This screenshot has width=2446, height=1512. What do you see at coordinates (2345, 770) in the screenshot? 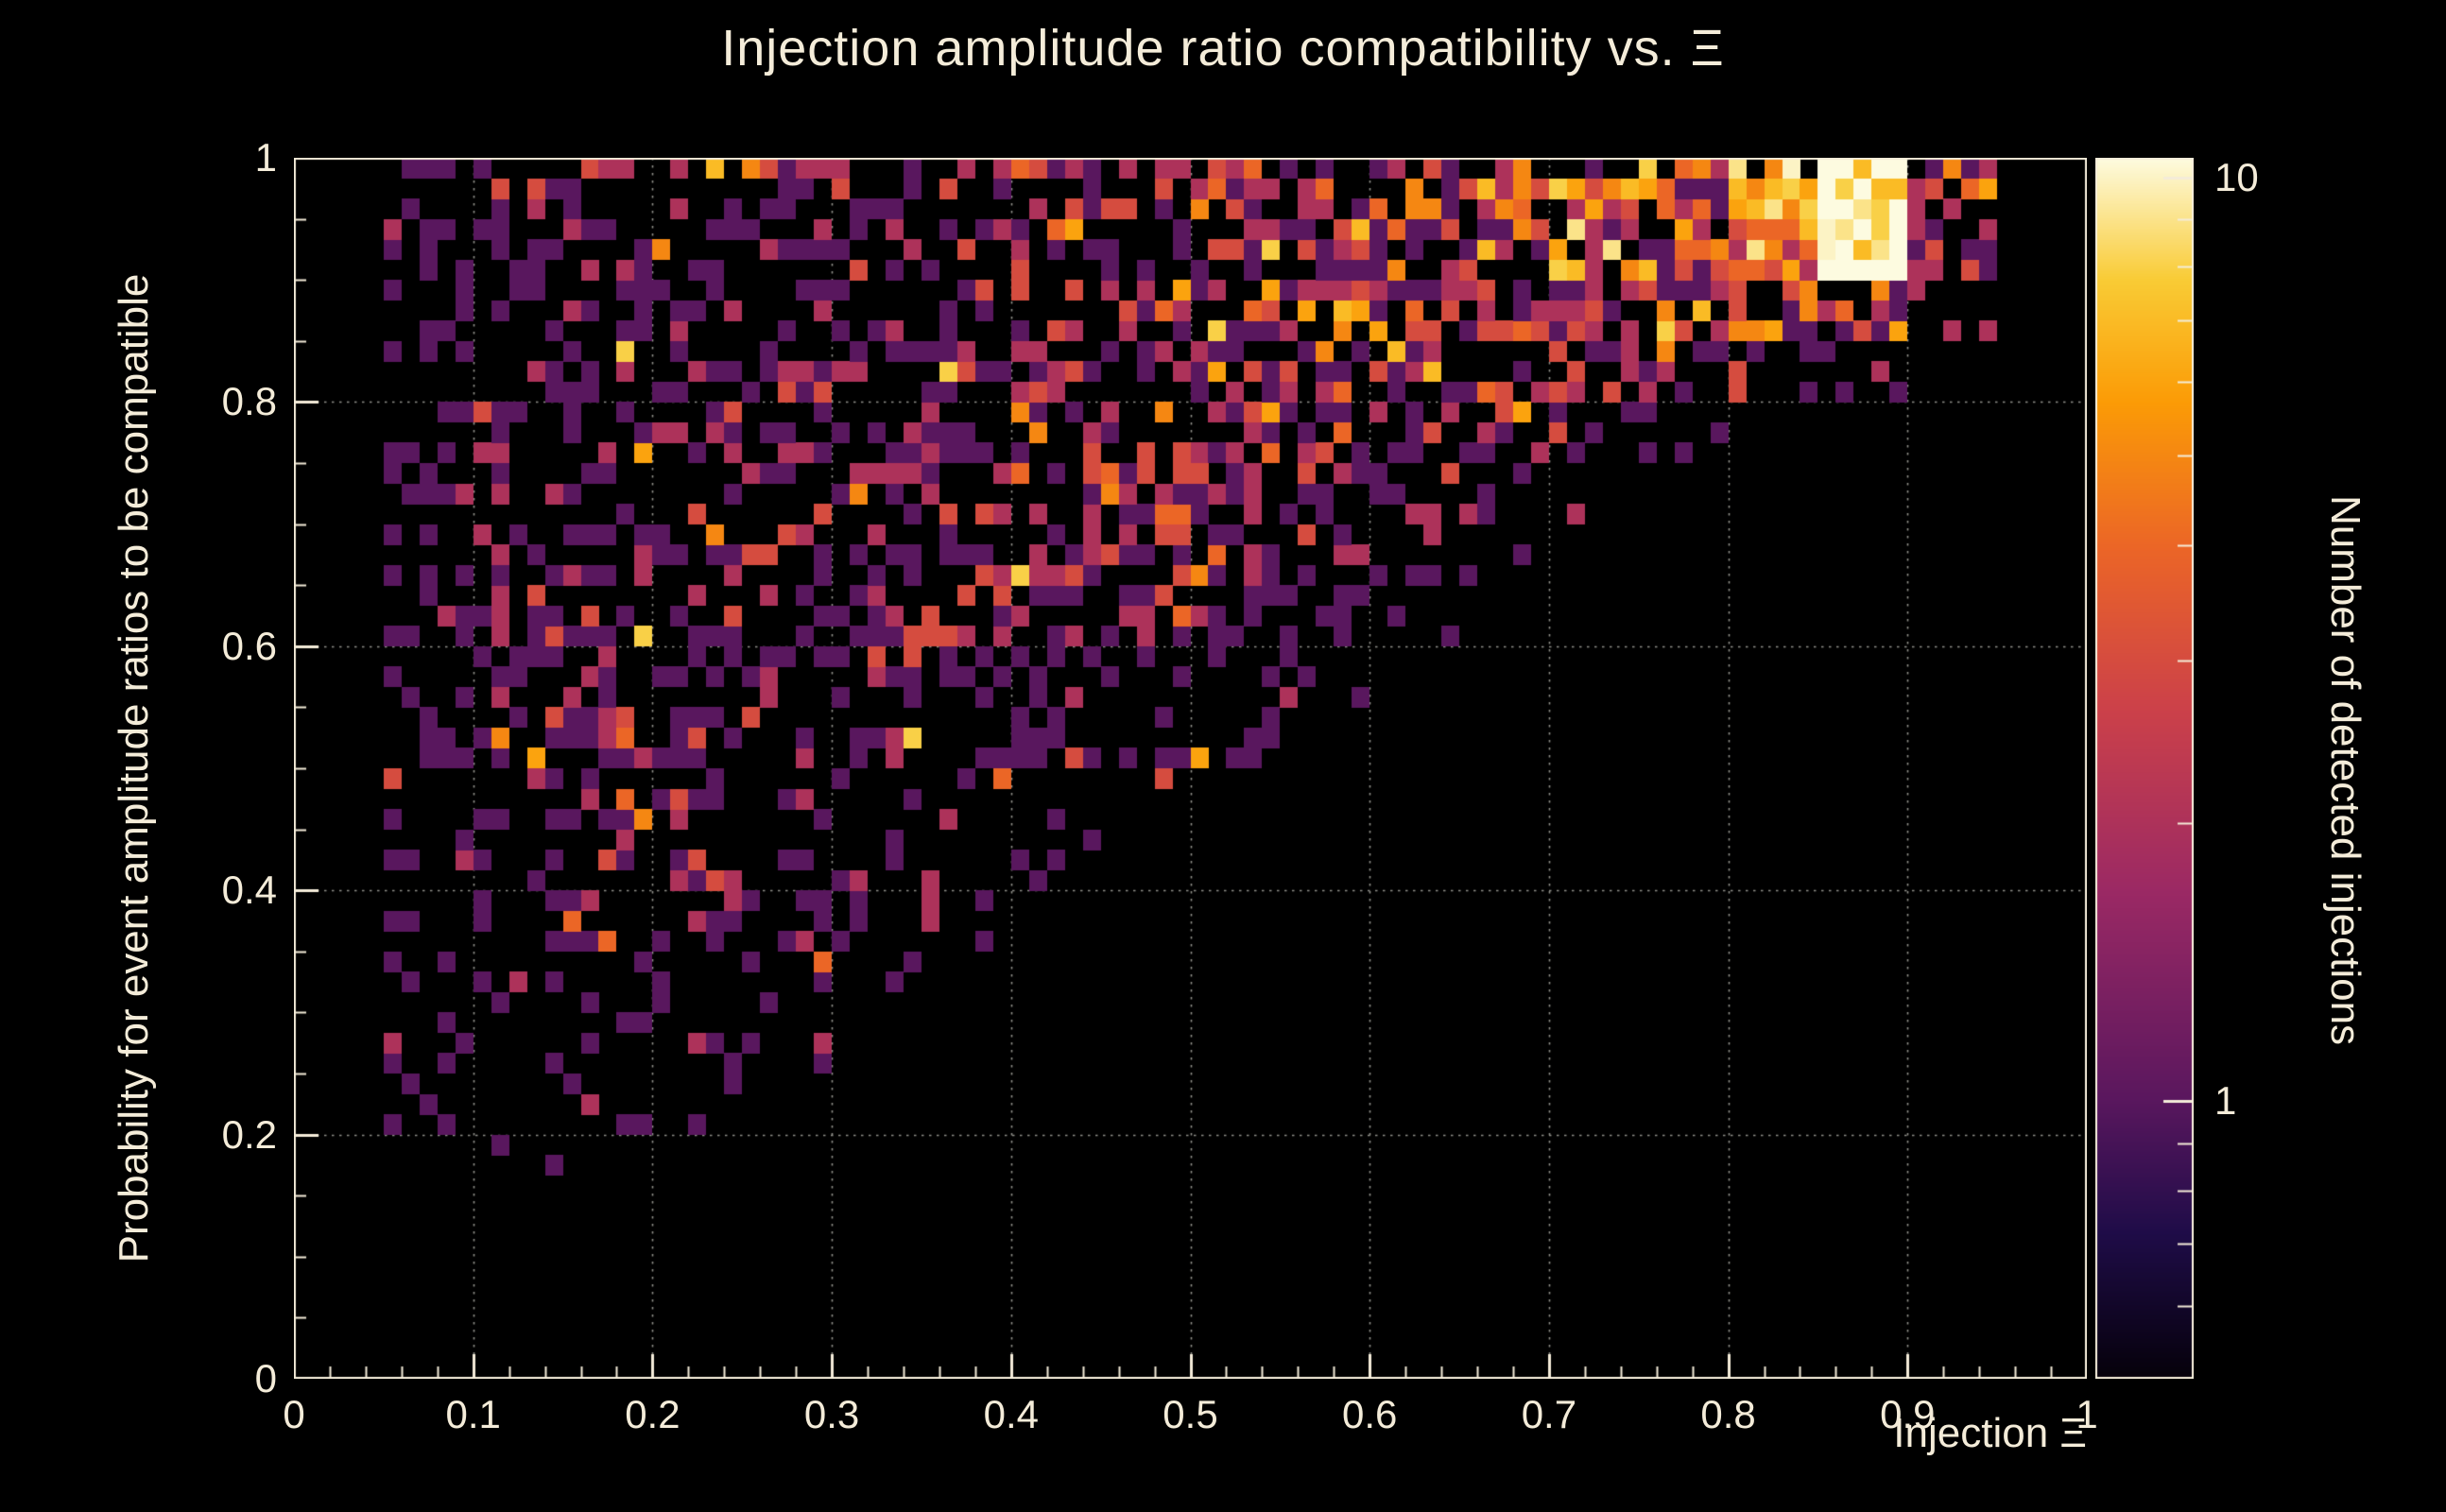
I see `colorbar-title: Number of detected injections` at bounding box center [2345, 770].